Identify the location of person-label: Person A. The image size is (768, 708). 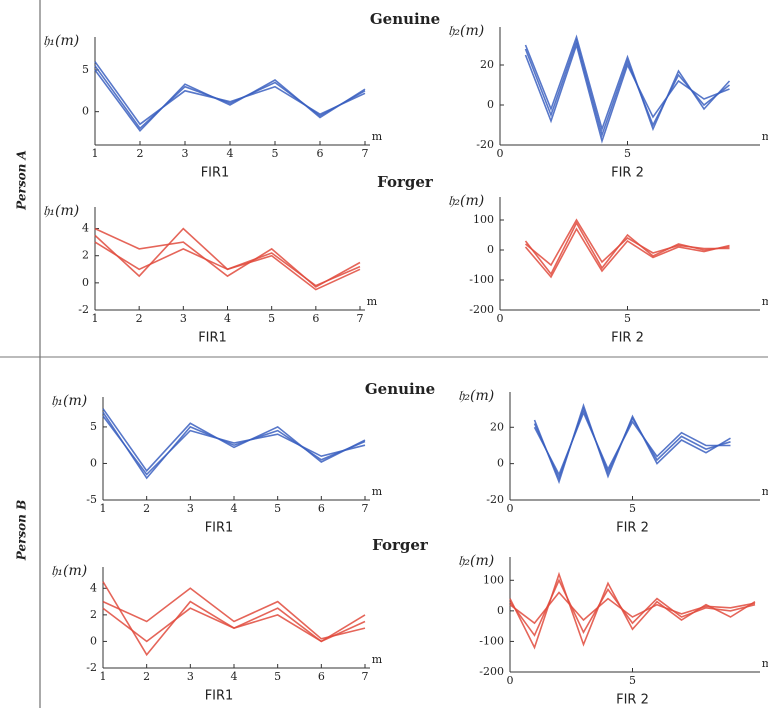
(22, 180).